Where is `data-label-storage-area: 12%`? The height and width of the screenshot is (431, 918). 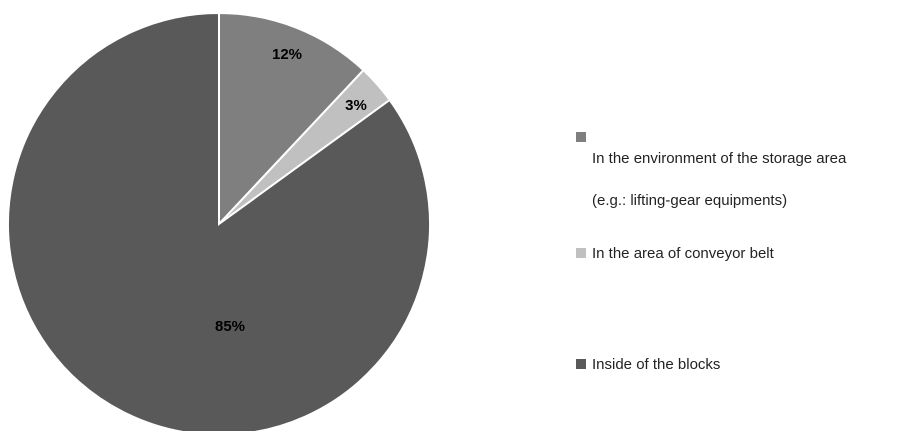
data-label-storage-area: 12% is located at coordinates (287, 54).